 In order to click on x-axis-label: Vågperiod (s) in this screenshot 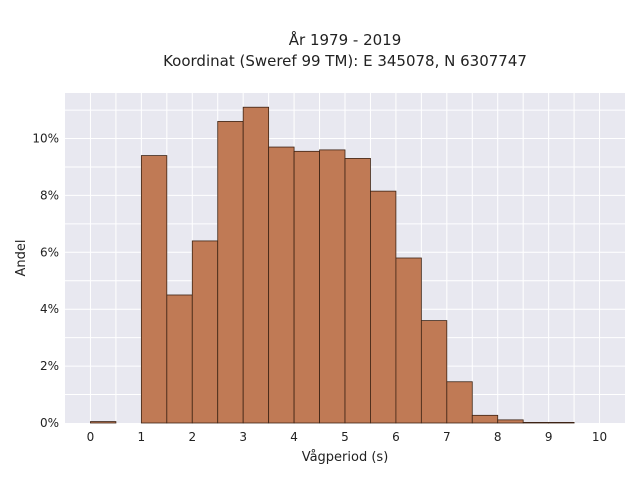, I will do `click(345, 457)`.